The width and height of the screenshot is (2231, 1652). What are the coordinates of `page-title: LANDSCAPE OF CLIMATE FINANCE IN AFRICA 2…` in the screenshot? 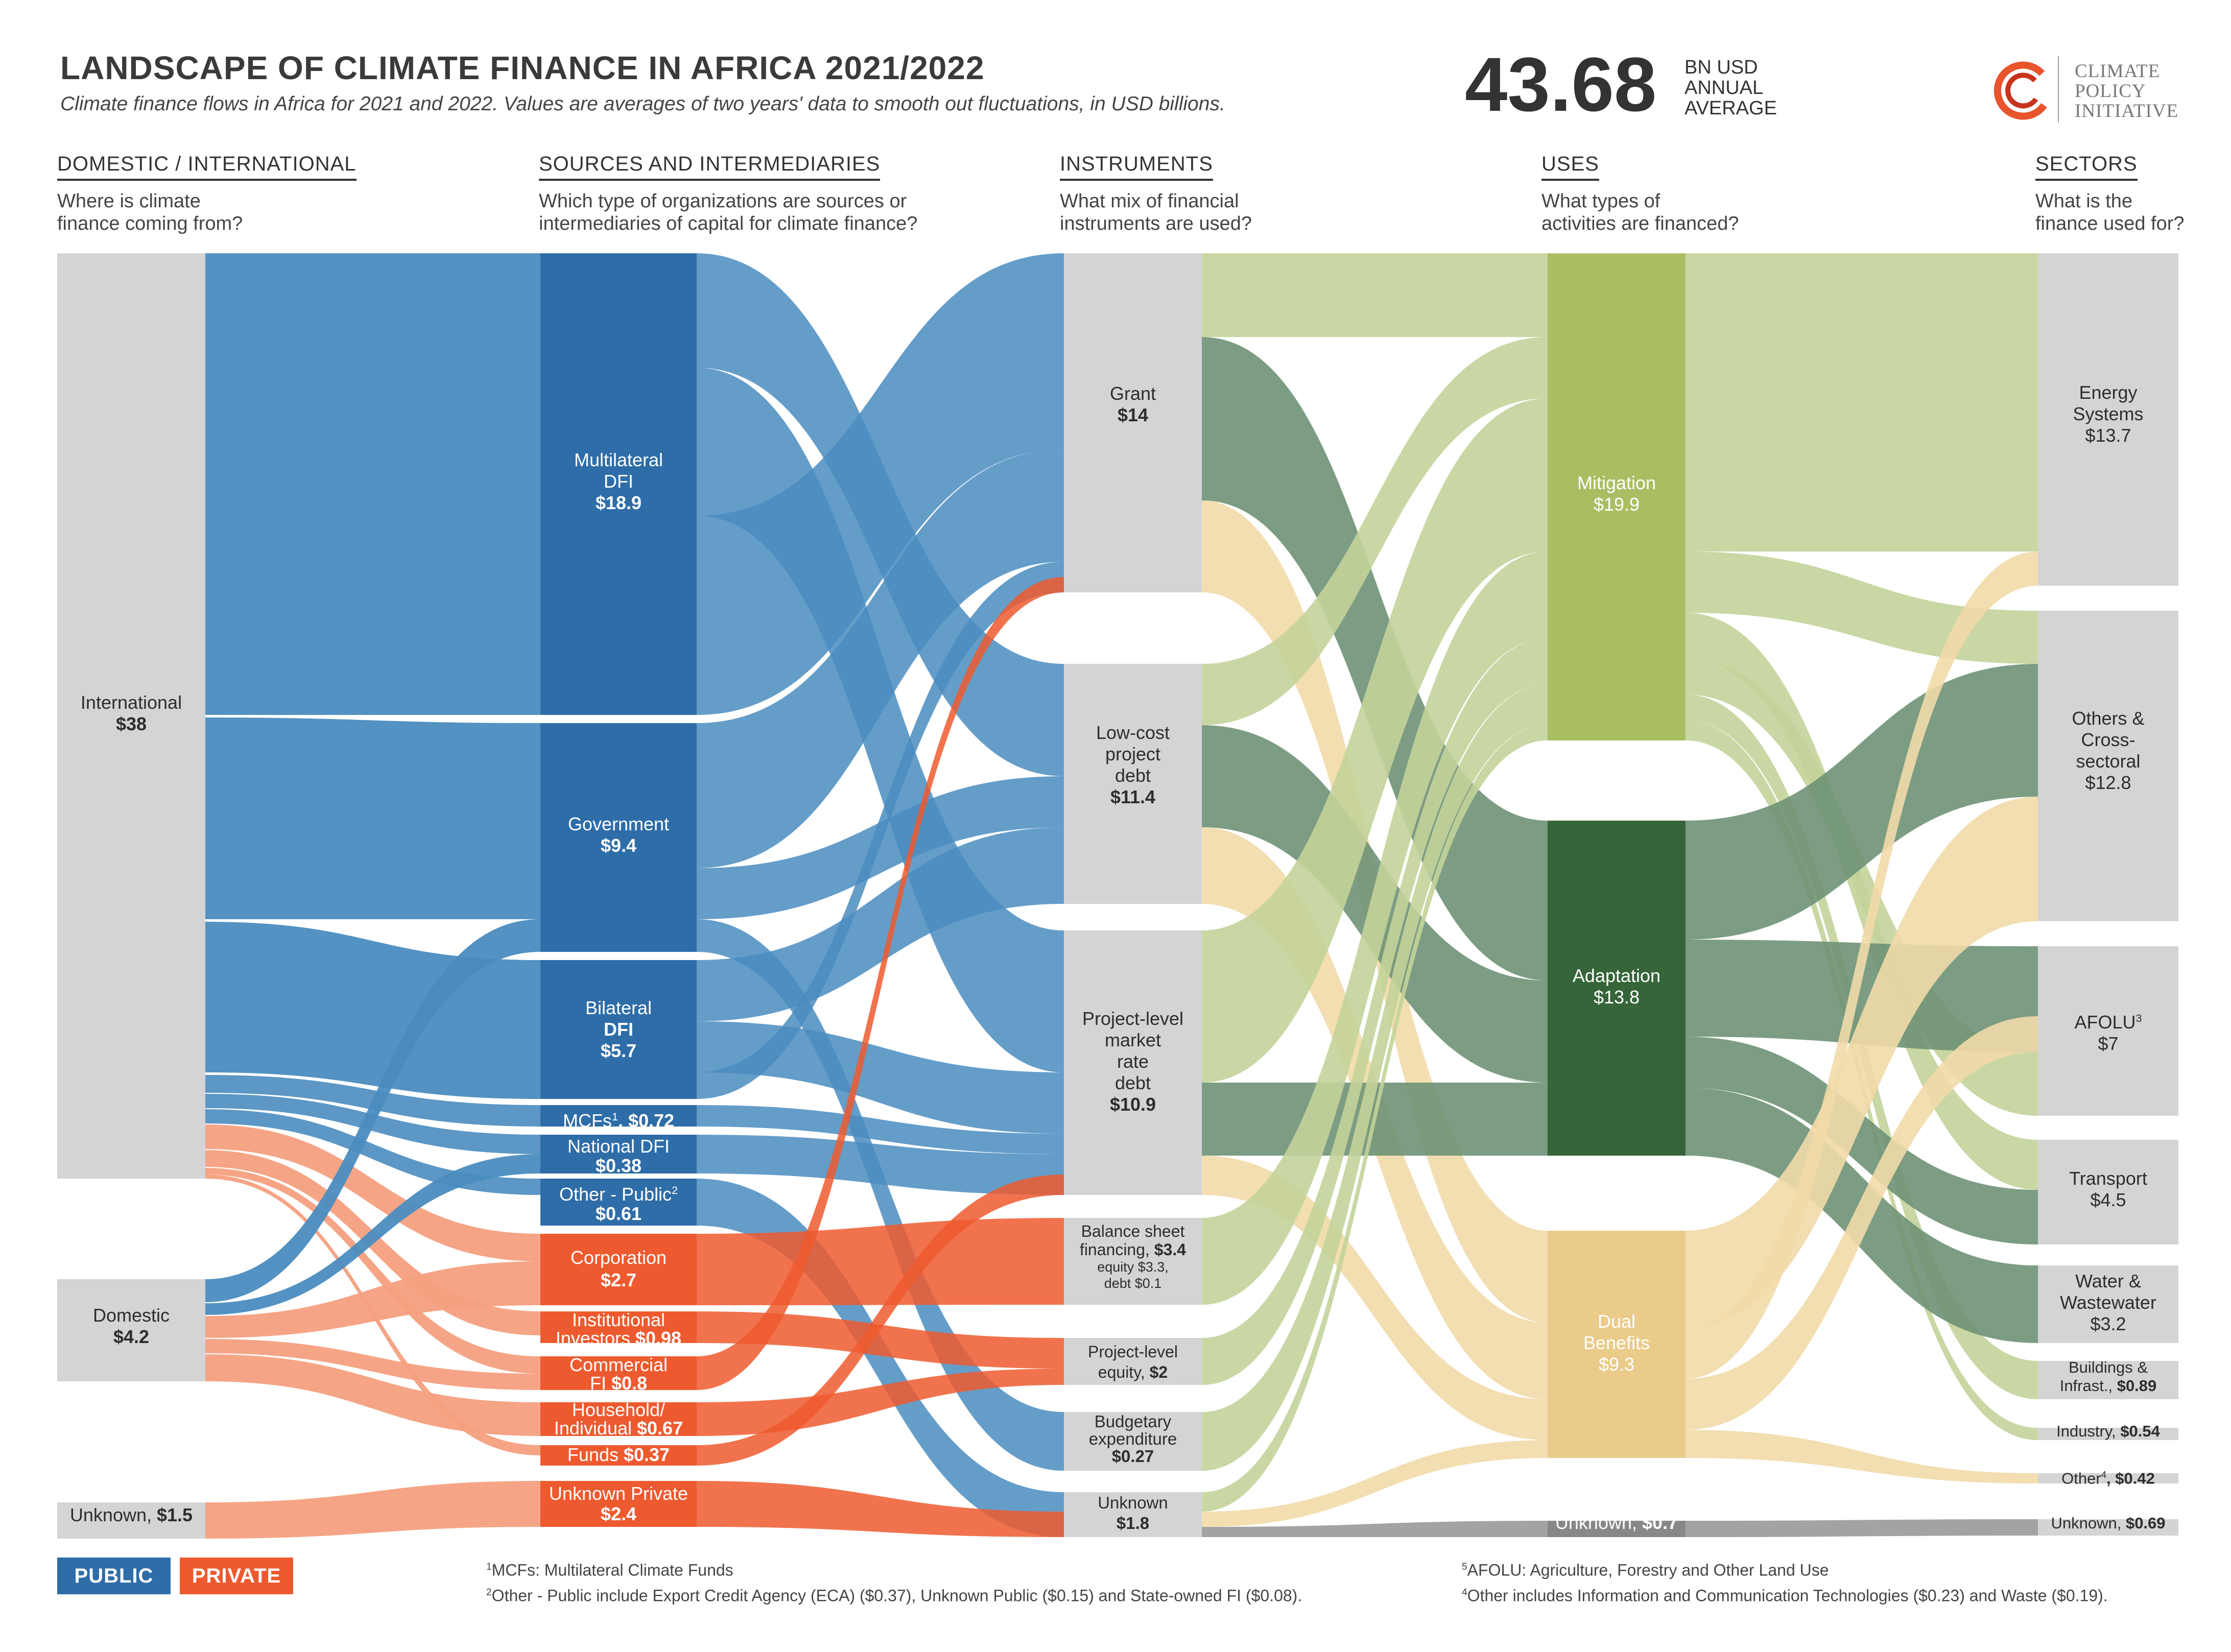 It's located at (522, 68).